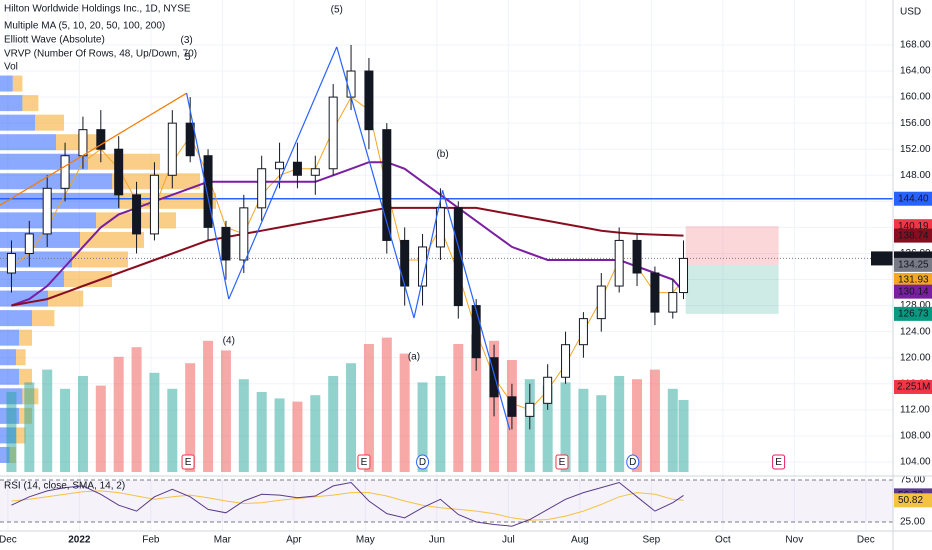 The image size is (932, 550). I want to click on currency-label: USD, so click(910, 12).